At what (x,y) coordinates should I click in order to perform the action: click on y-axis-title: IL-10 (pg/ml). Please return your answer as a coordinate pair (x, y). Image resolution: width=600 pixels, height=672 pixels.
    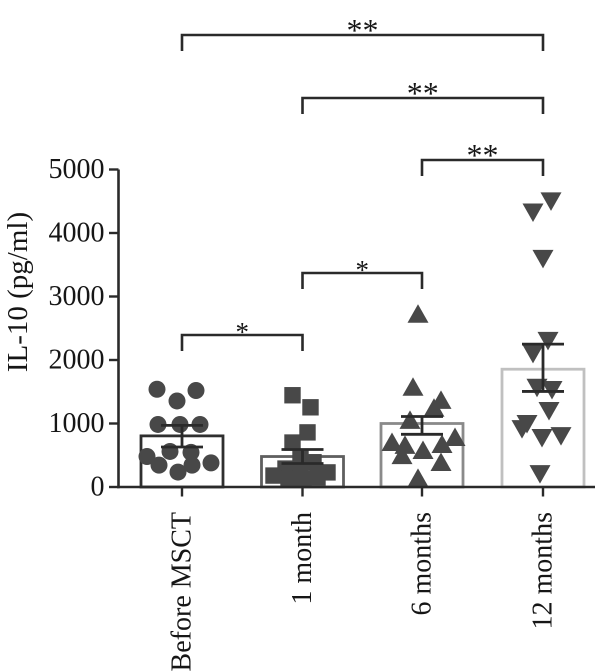
    Looking at the image, I should click on (18, 292).